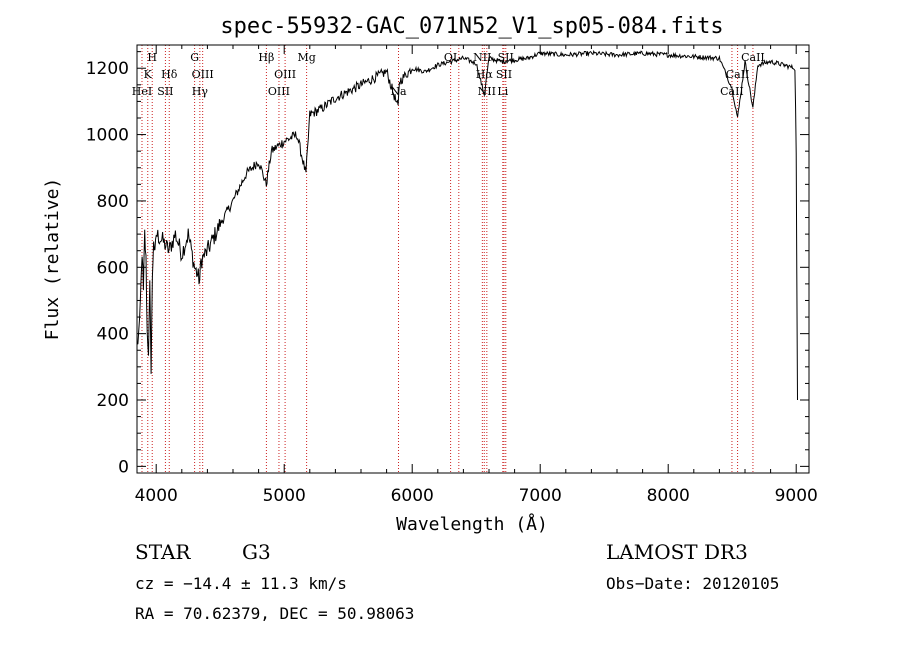 The image size is (900, 649). Describe the element at coordinates (284, 496) in the screenshot. I see `x-tick-label: 5000` at that location.